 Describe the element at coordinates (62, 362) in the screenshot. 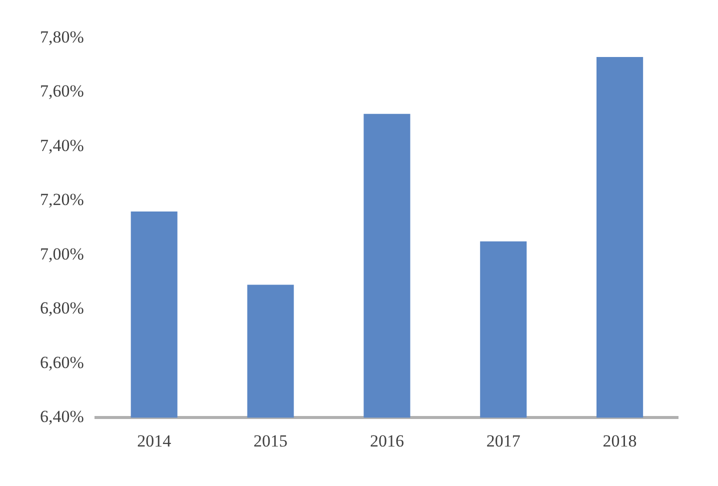

I see `y-tick-label: 6,60%` at that location.